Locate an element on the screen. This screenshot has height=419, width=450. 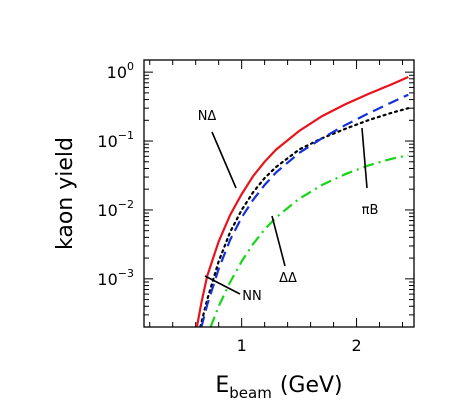
x-axis-label-sub: beam is located at coordinates (250, 393).